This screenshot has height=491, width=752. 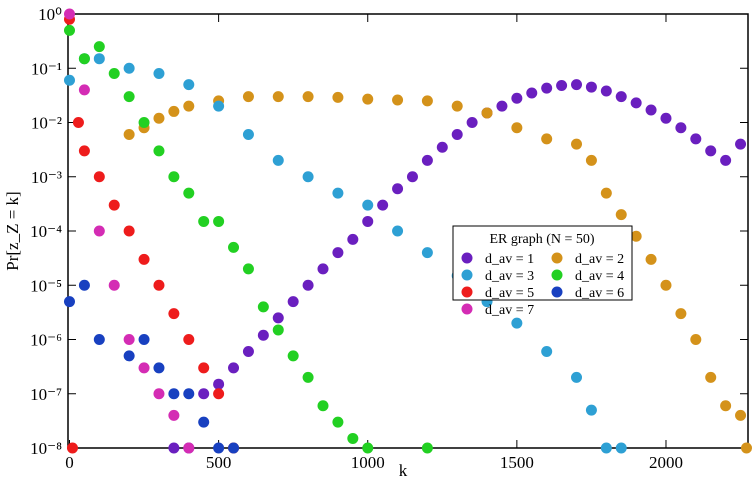 I want to click on legend-label: d_av = 4, so click(x=599, y=276).